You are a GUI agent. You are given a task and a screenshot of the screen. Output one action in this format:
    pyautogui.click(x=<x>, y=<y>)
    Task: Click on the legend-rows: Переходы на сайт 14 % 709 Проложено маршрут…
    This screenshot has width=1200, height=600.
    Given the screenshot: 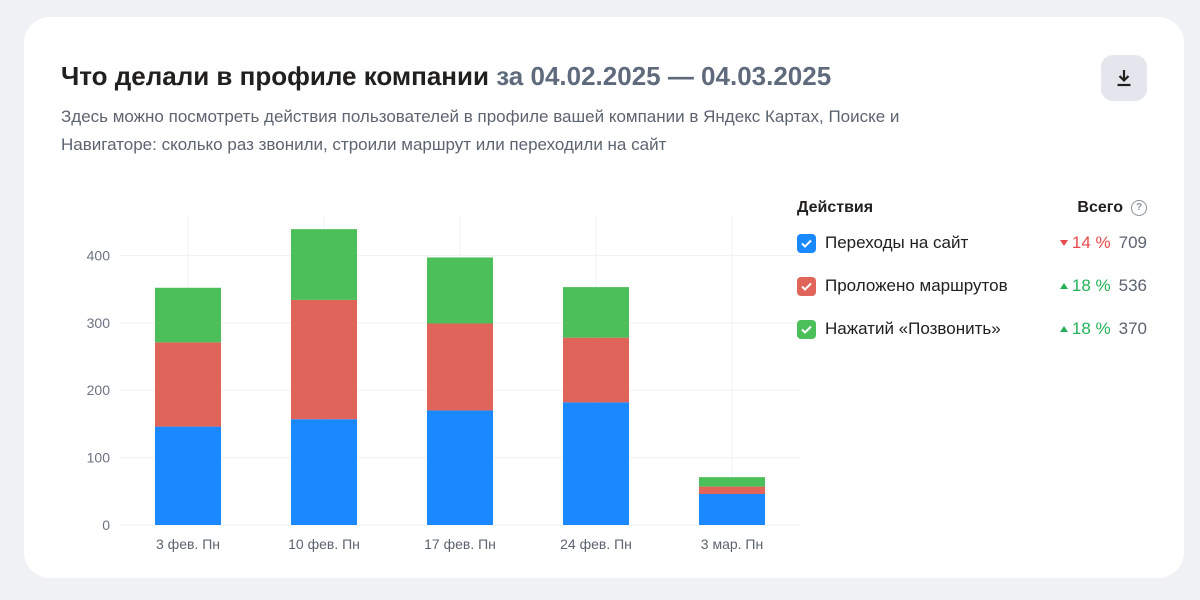 What is the action you would take?
    pyautogui.click(x=972, y=289)
    